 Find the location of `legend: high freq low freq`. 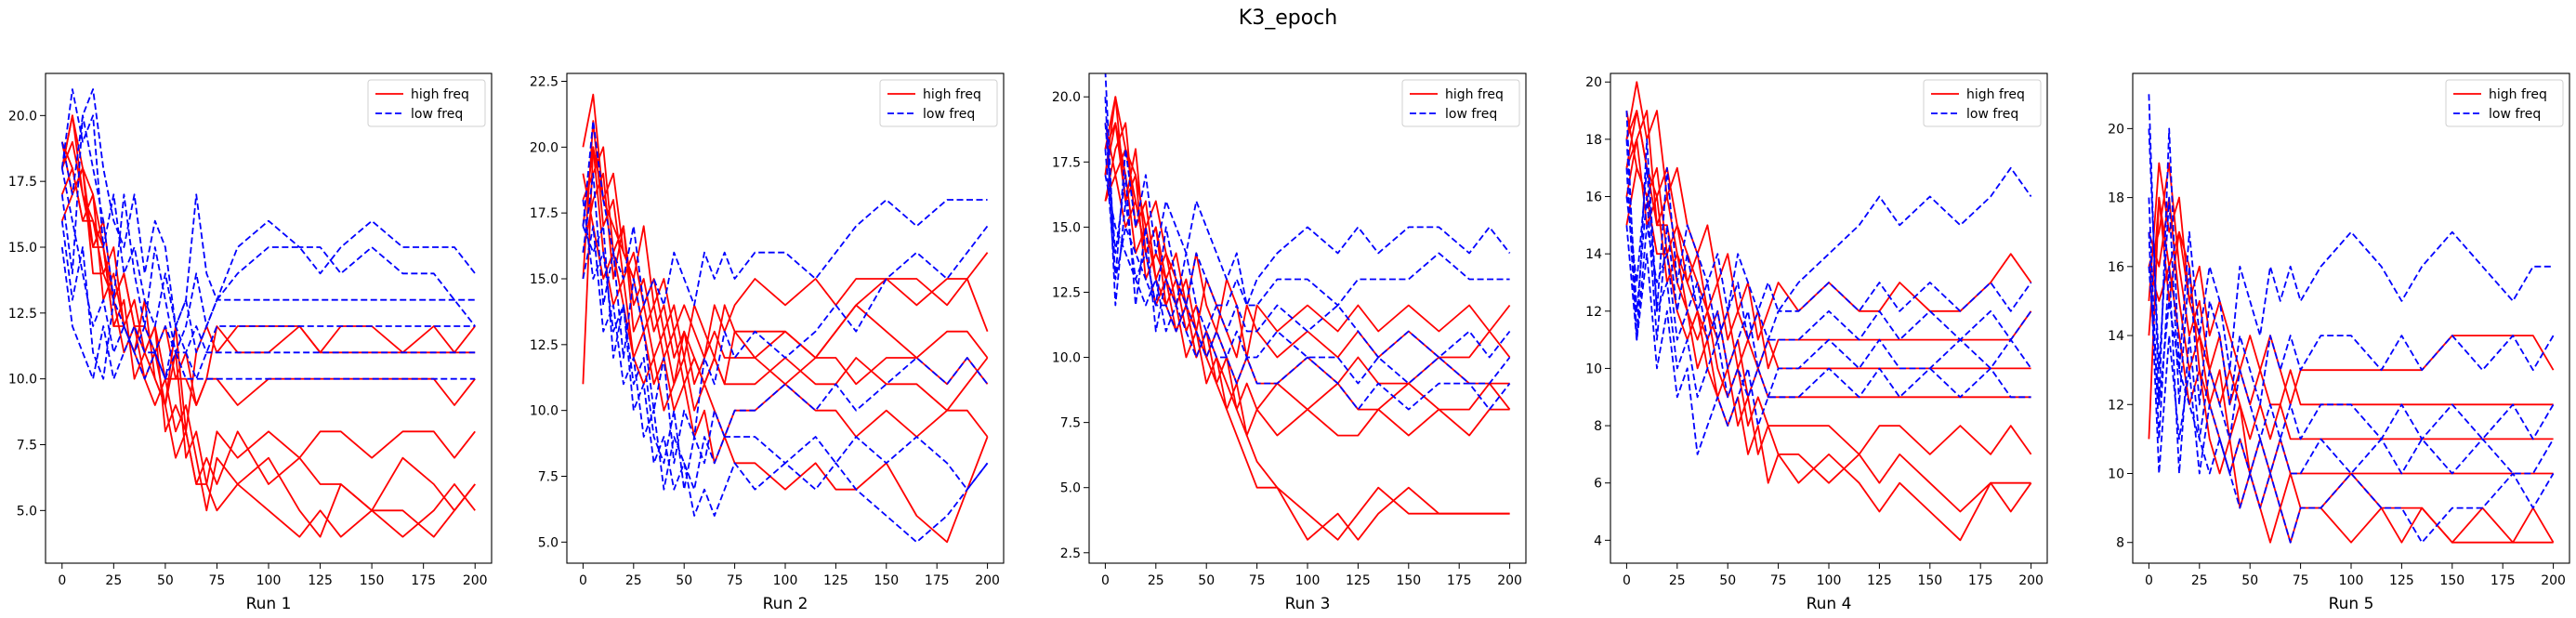

legend: high freq low freq is located at coordinates (1460, 103).